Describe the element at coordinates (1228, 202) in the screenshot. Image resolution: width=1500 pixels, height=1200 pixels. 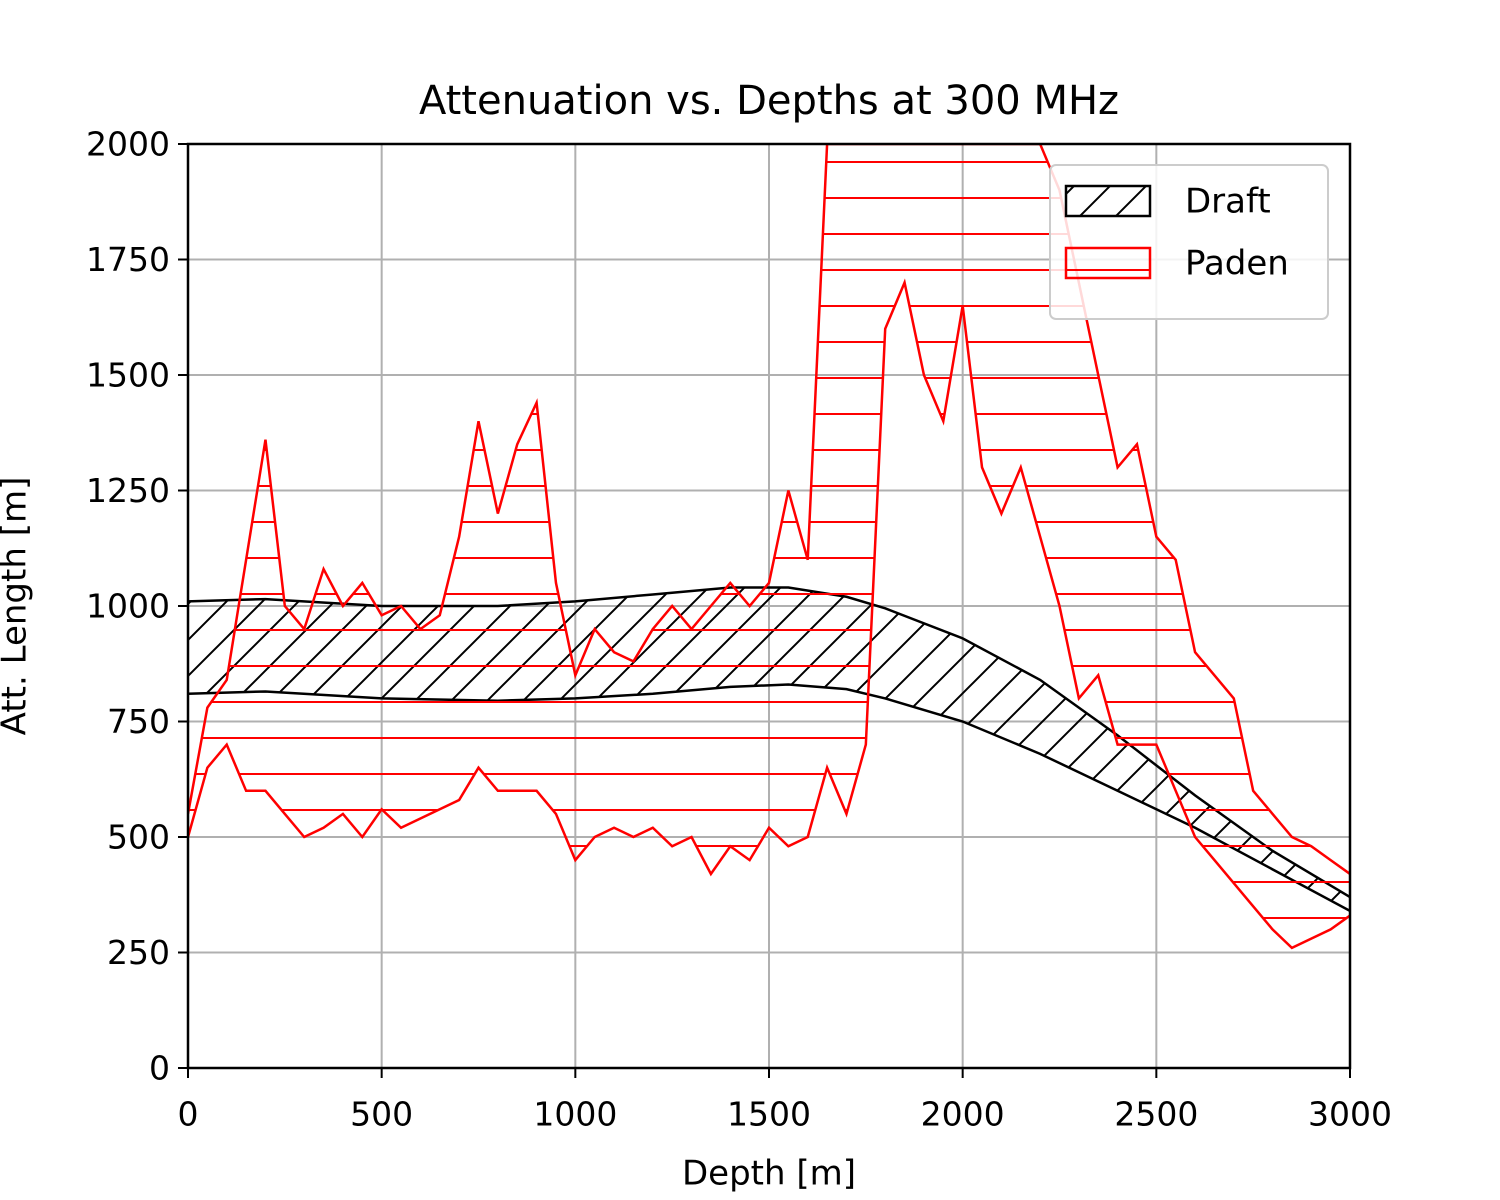
I see `legend-label: Draft` at that location.